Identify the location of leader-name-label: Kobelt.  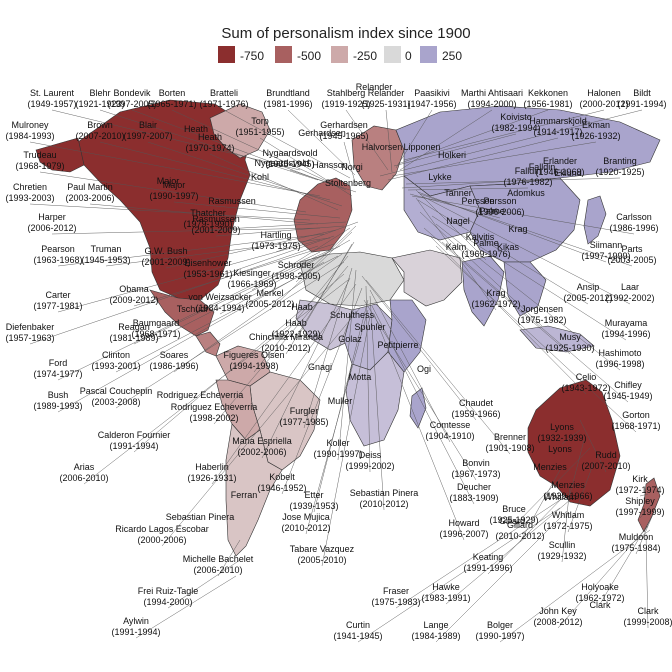
(282, 477).